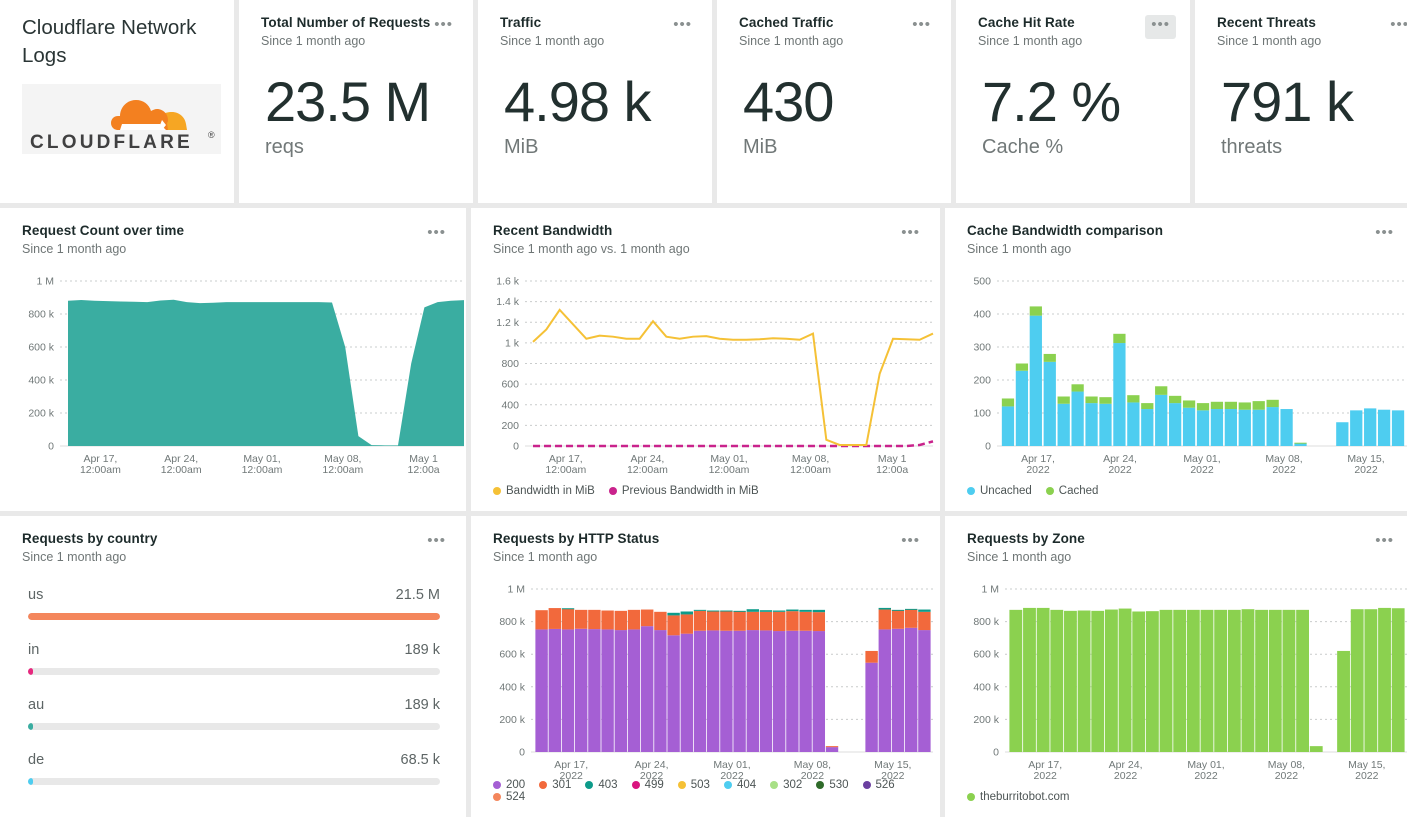 Image resolution: width=1407 pixels, height=817 pixels. I want to click on legend-item: 530, so click(832, 785).